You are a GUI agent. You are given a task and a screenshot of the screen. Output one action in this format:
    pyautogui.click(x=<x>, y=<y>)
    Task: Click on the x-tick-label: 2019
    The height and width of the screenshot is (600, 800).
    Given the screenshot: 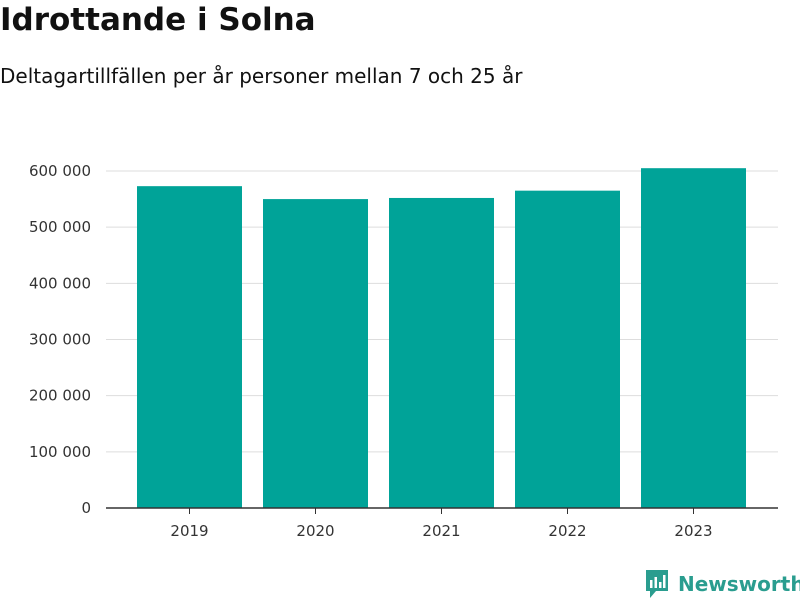 What is the action you would take?
    pyautogui.click(x=189, y=531)
    